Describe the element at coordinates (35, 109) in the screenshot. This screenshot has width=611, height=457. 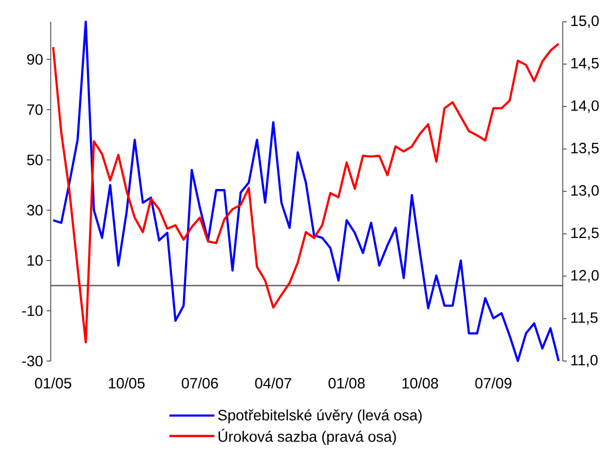
I see `y-tick-label: 70` at that location.